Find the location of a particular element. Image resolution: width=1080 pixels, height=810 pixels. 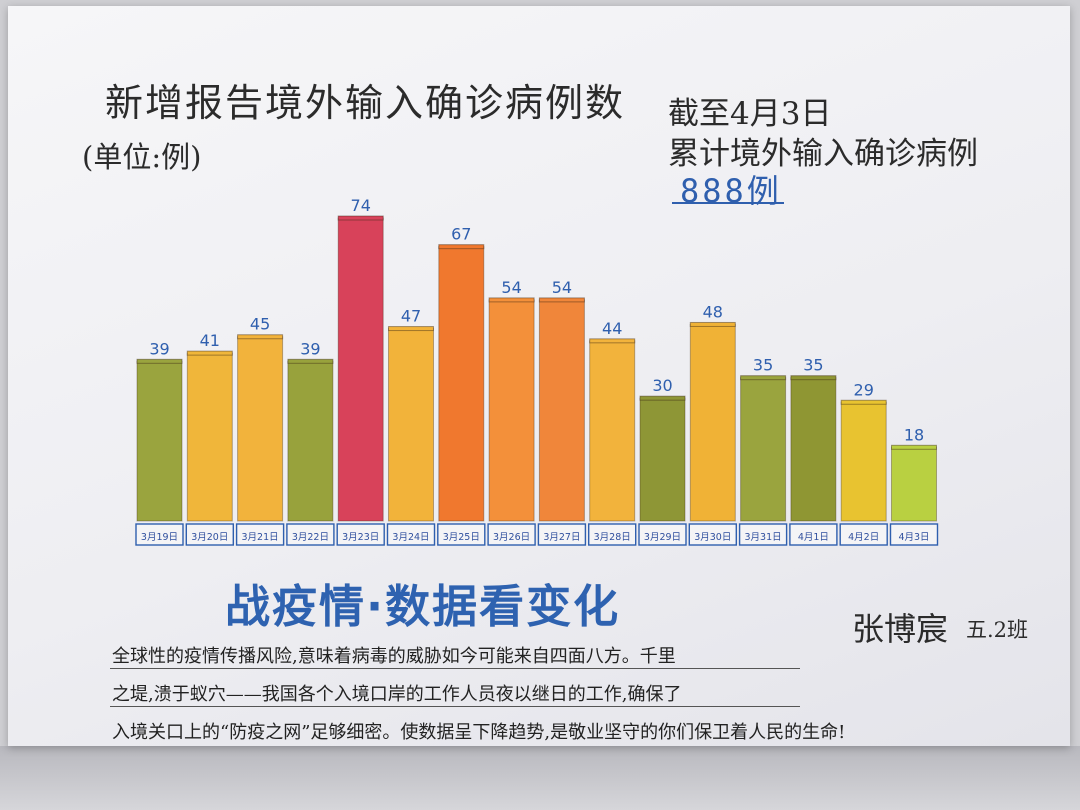

author-name: 张博宸 is located at coordinates (900, 629).